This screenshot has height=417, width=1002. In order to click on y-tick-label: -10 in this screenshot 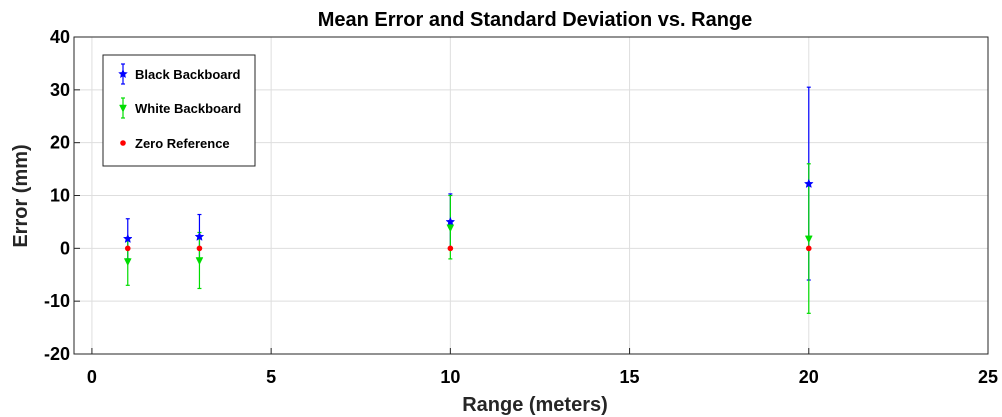, I will do `click(57, 301)`.